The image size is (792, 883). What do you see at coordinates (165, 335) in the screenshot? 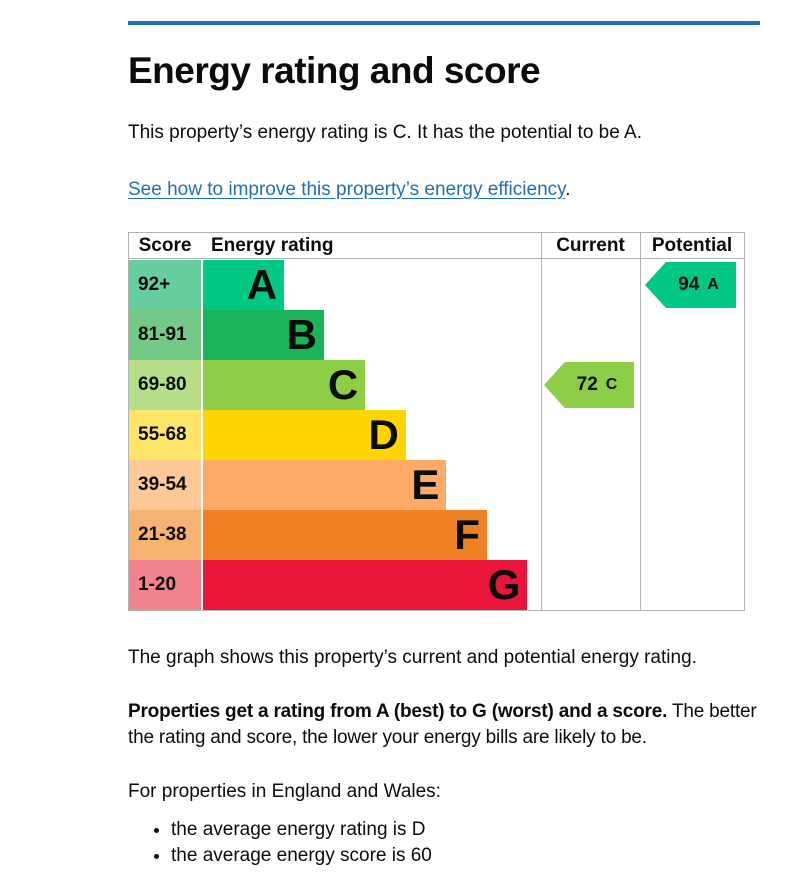
I see `score-range-b: 81-91` at bounding box center [165, 335].